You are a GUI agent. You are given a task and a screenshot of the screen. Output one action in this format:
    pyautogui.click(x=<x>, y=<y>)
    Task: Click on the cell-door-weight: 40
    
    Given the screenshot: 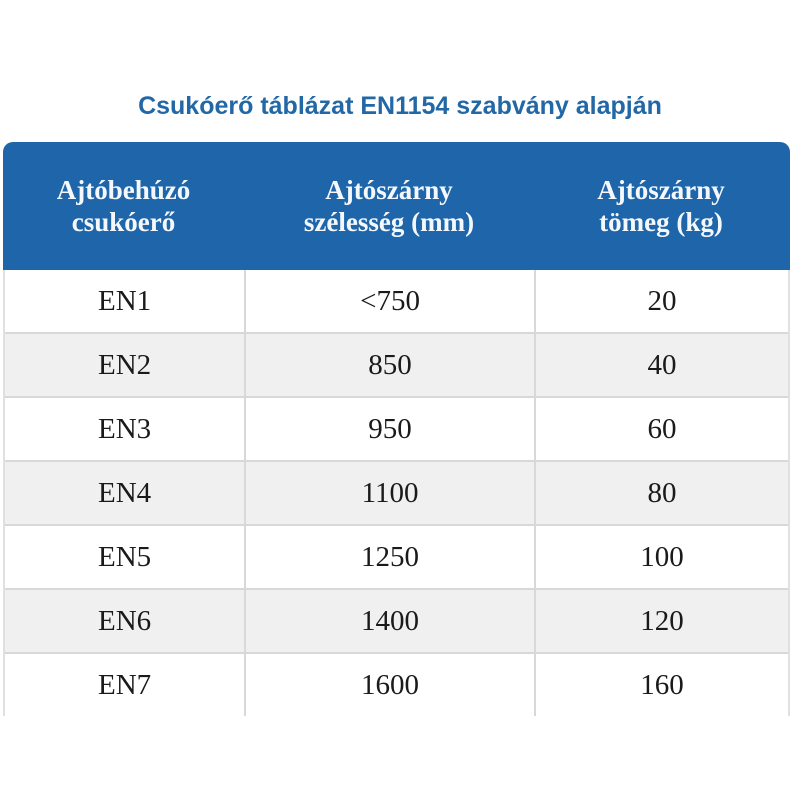 What is the action you would take?
    pyautogui.click(x=662, y=364)
    